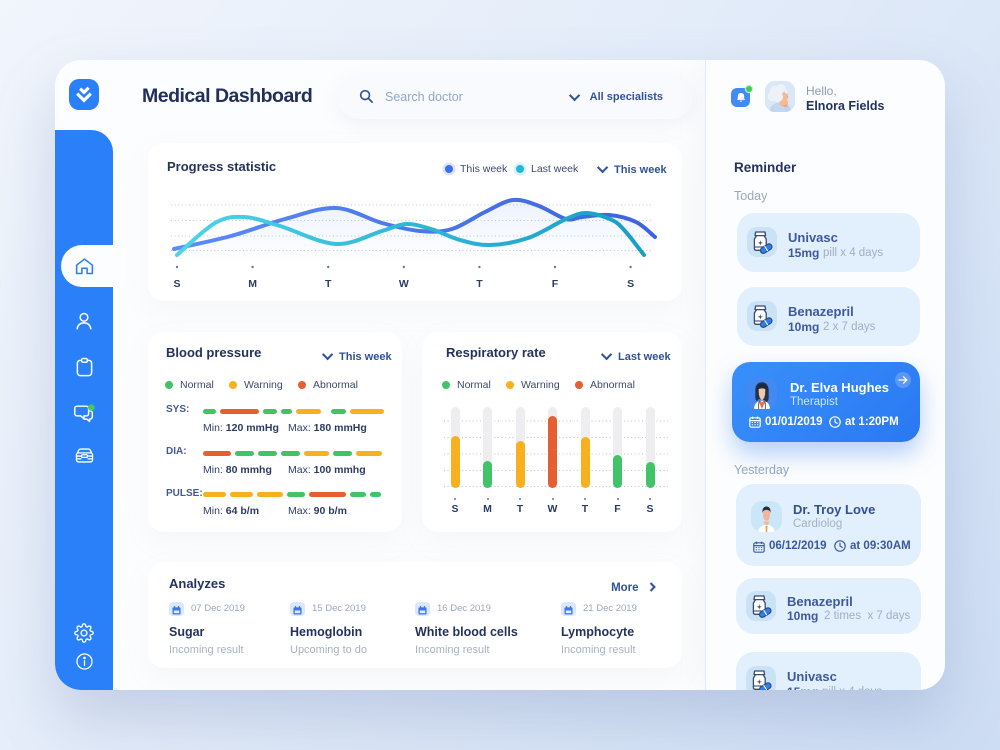  What do you see at coordinates (252, 284) in the screenshot?
I see `svg-text: M` at bounding box center [252, 284].